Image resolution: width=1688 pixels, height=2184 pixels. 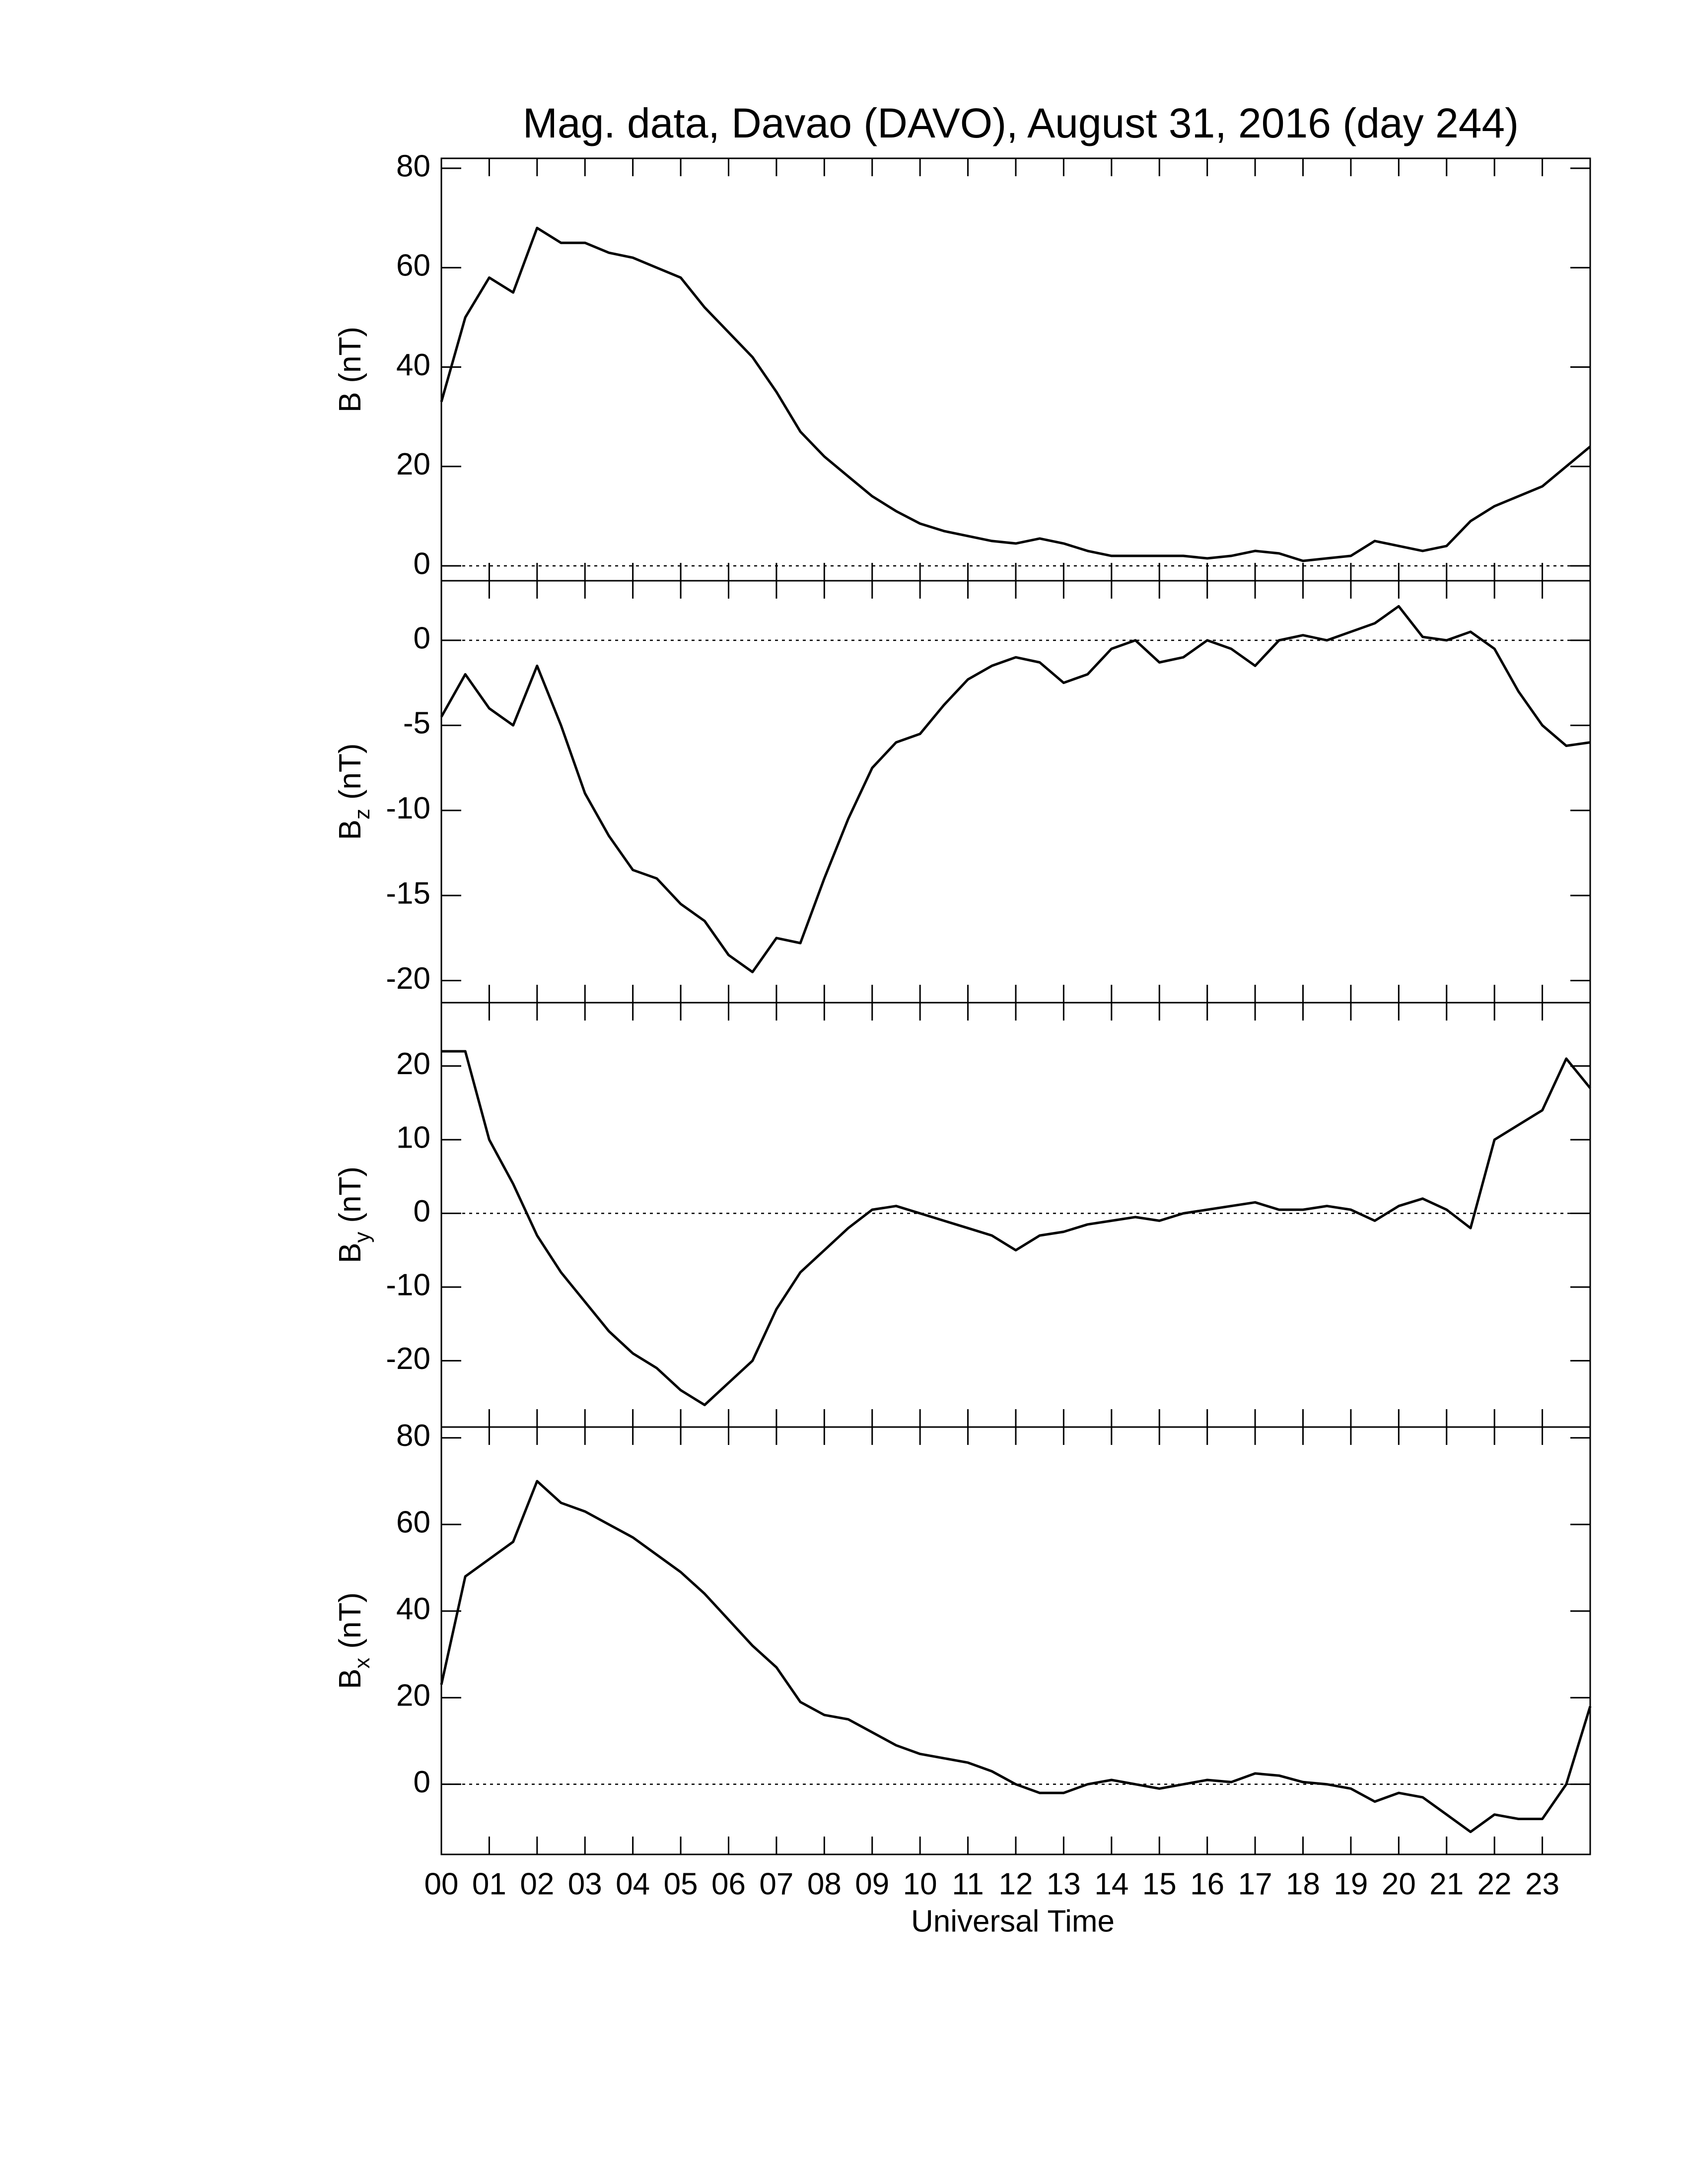 What do you see at coordinates (408, 893) in the screenshot?
I see `y-tick-label: -15` at bounding box center [408, 893].